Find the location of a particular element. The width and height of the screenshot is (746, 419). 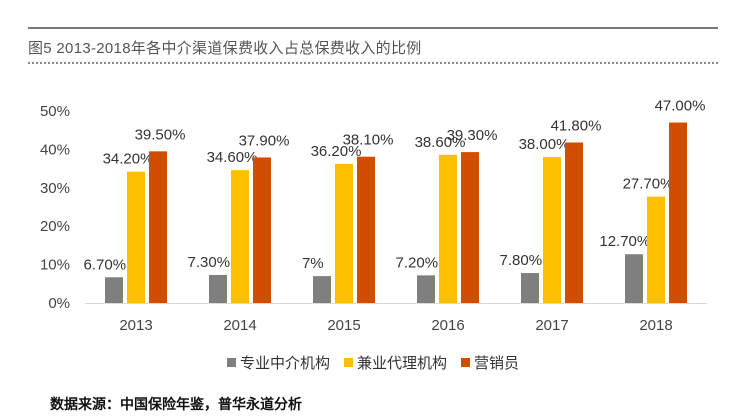

data-label: 37.90% is located at coordinates (264, 140).